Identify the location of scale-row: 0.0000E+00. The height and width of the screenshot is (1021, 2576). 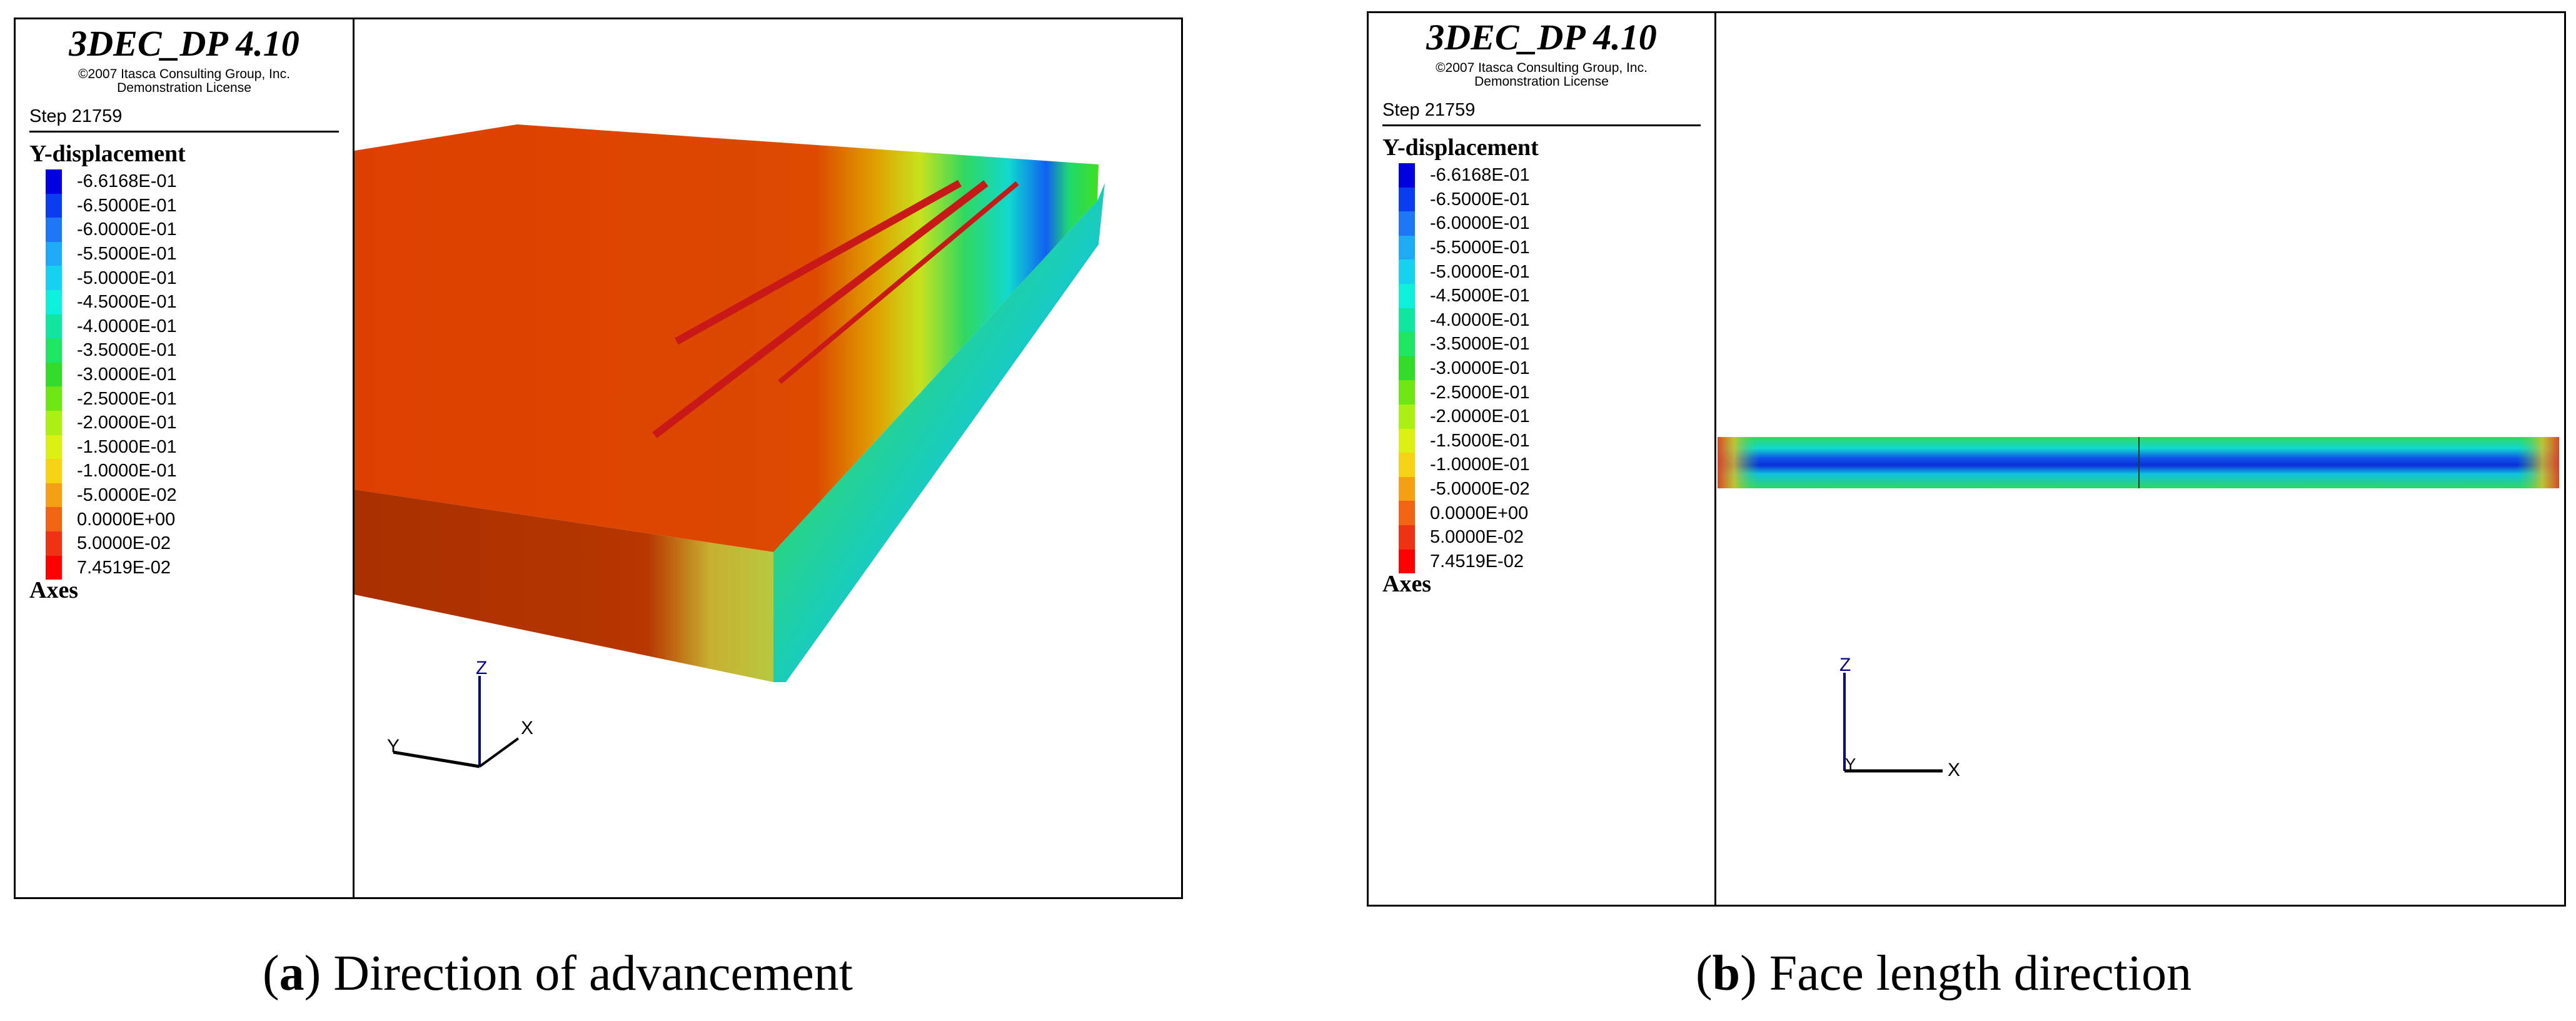
(1464, 513).